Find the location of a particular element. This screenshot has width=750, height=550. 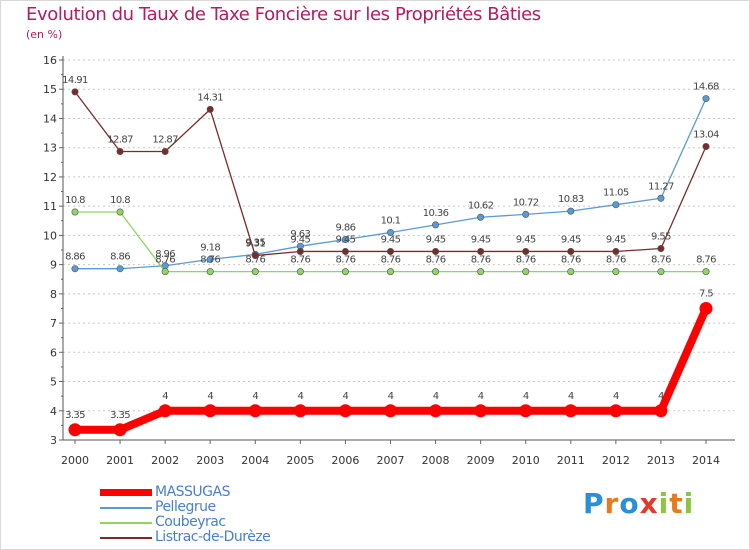

data-label: 10.62 is located at coordinates (481, 205).